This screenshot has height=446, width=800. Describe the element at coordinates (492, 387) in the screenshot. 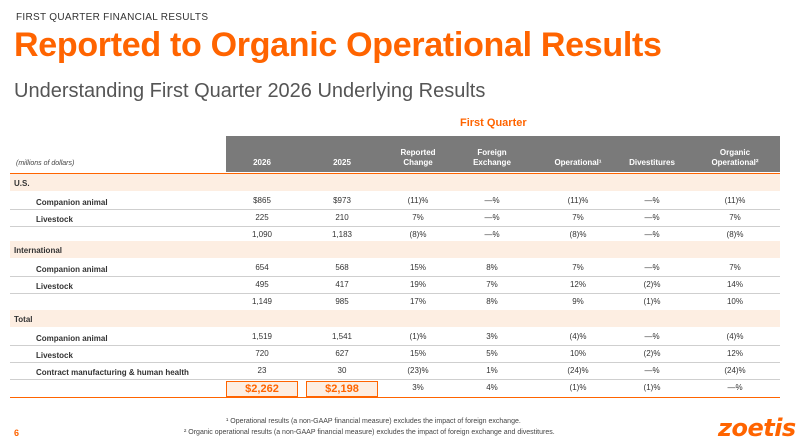

I see `cell-fx: 4%` at that location.